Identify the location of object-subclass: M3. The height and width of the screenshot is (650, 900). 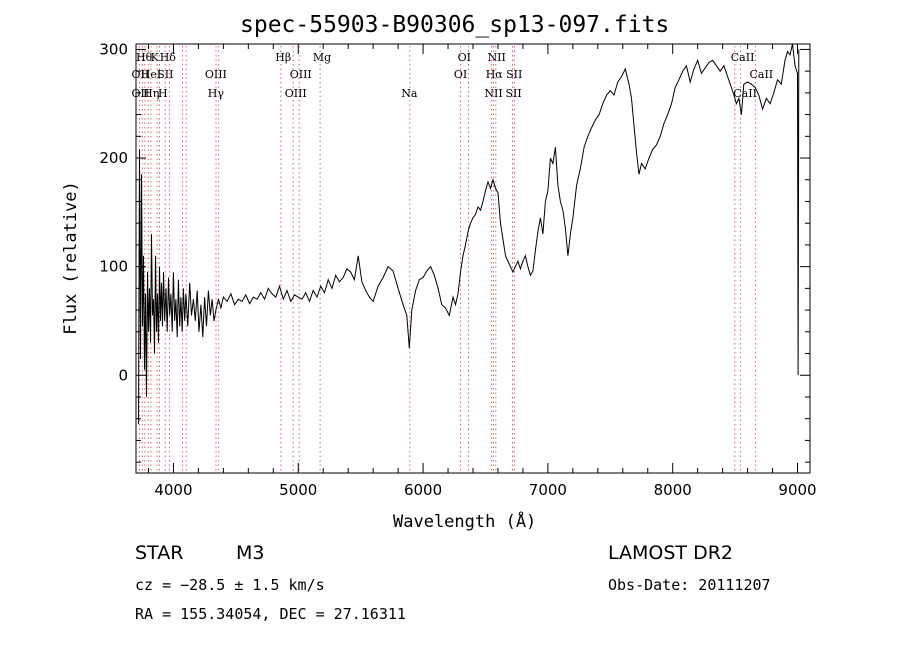
(250, 553).